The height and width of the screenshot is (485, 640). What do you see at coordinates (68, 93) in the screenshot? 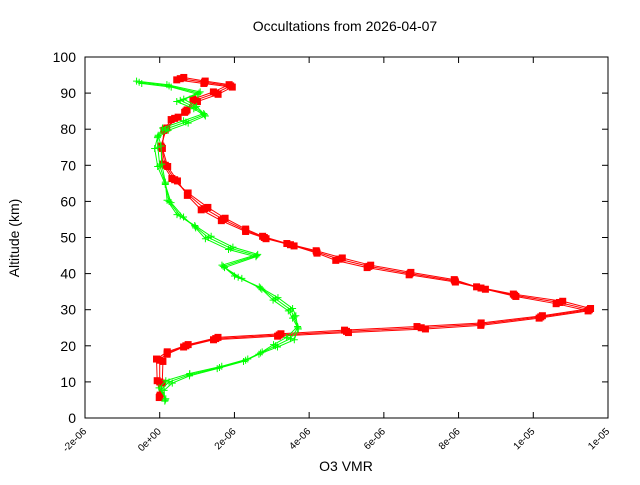
I see `y-tick-label: 90` at bounding box center [68, 93].